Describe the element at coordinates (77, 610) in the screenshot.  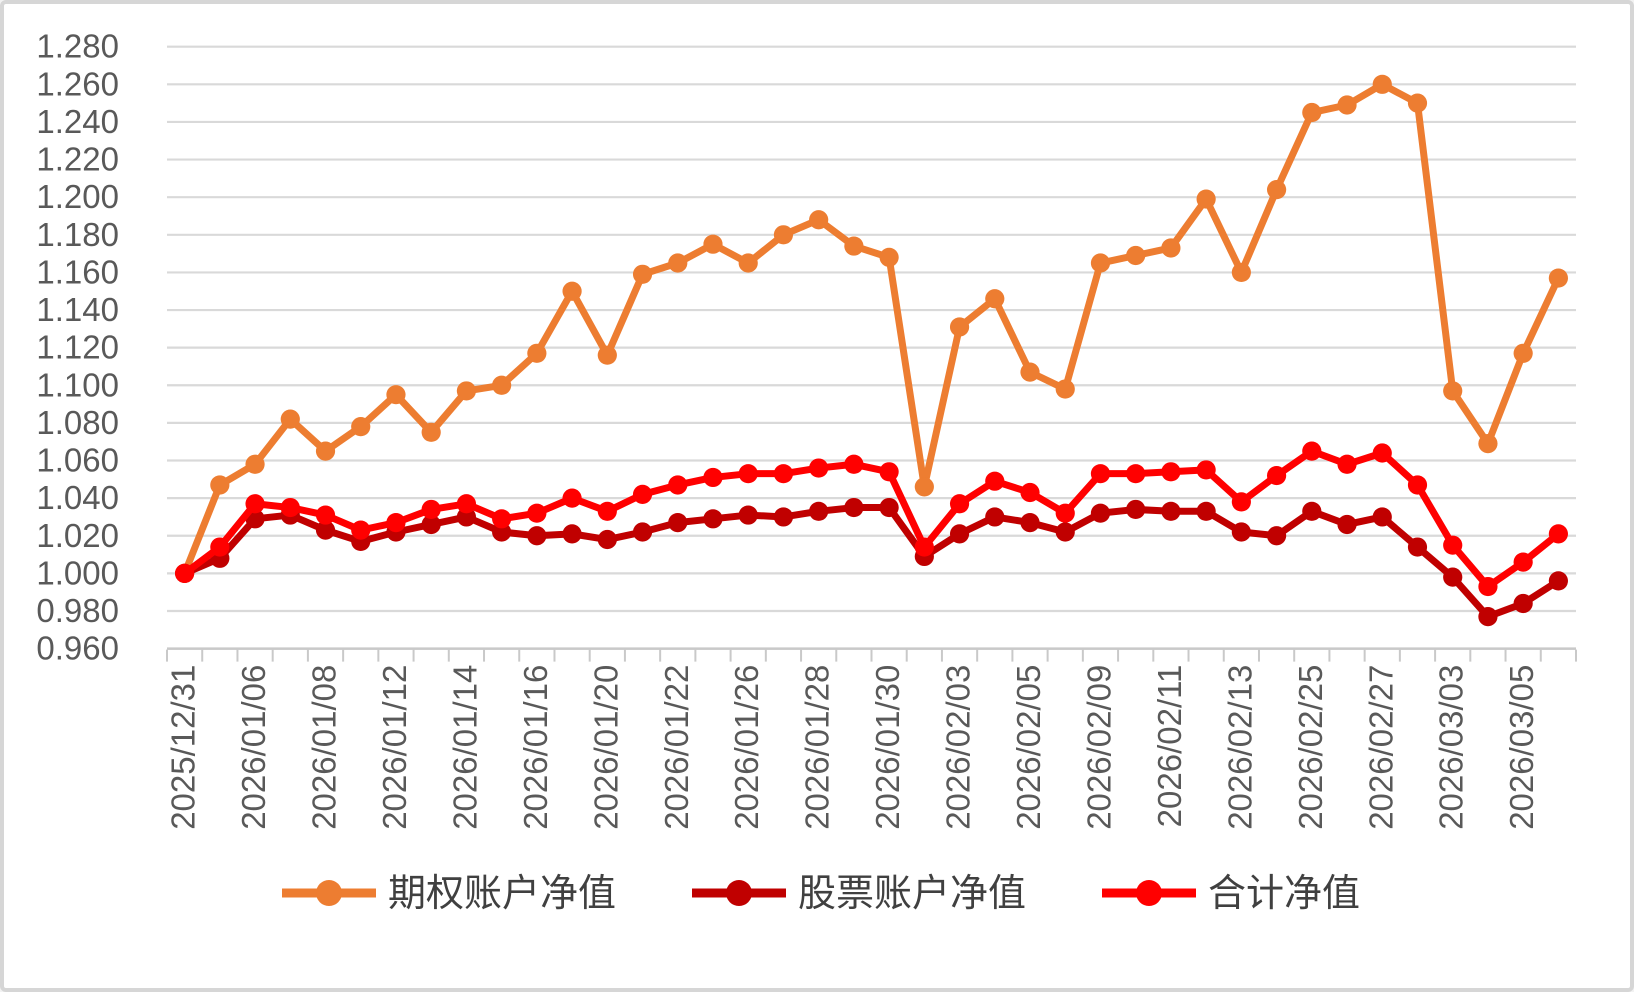
I see `y-axis-label: 0.980` at that location.